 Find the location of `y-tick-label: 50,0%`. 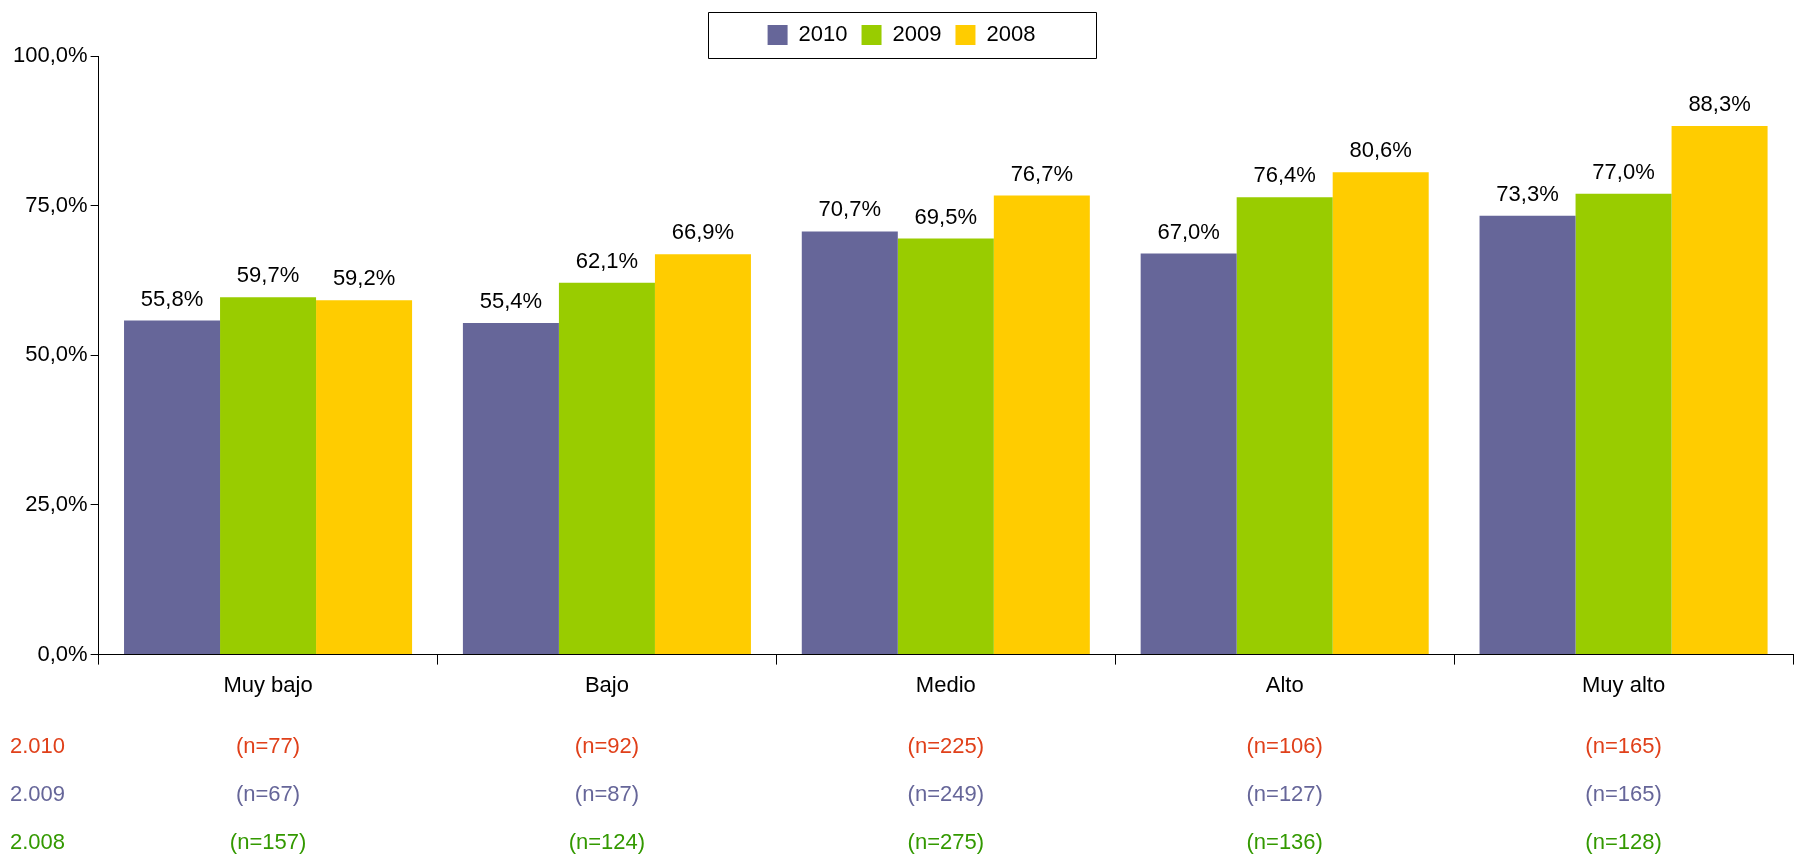

y-tick-label: 50,0% is located at coordinates (56, 354).